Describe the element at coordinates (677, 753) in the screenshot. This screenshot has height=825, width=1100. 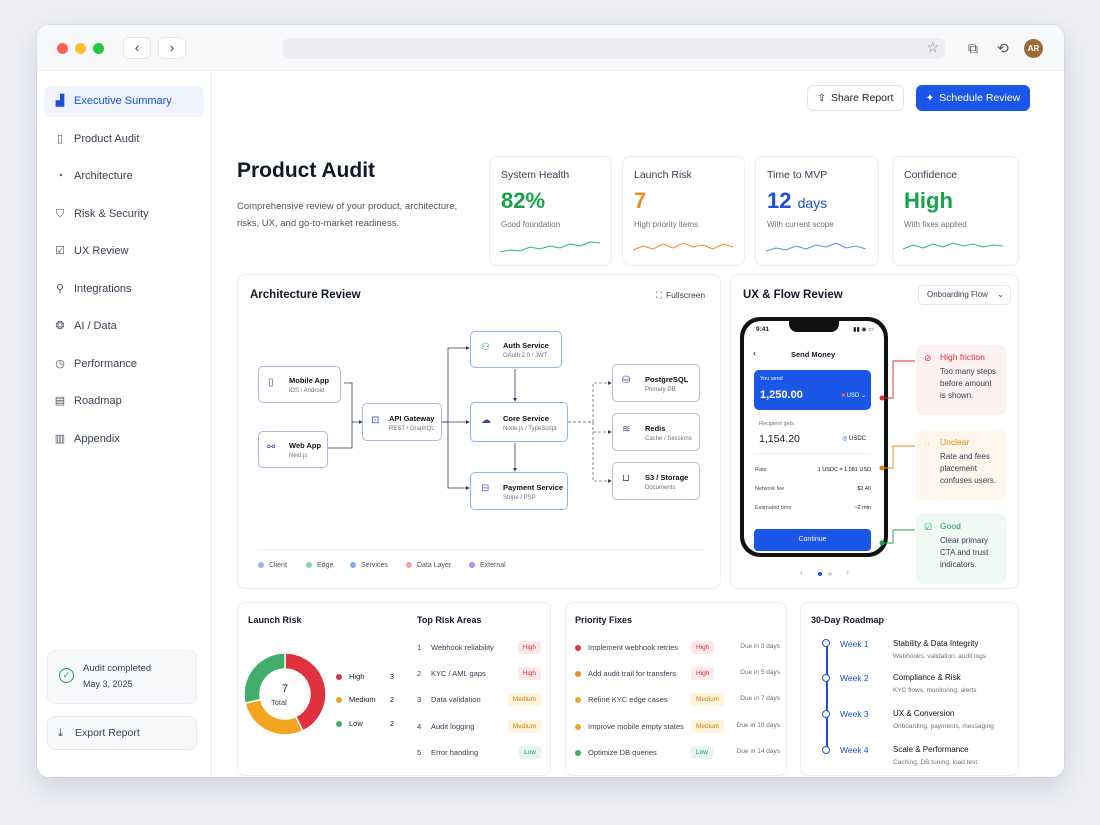
I see `fix-row: Optimize DB queries Low Due in 14 days` at that location.